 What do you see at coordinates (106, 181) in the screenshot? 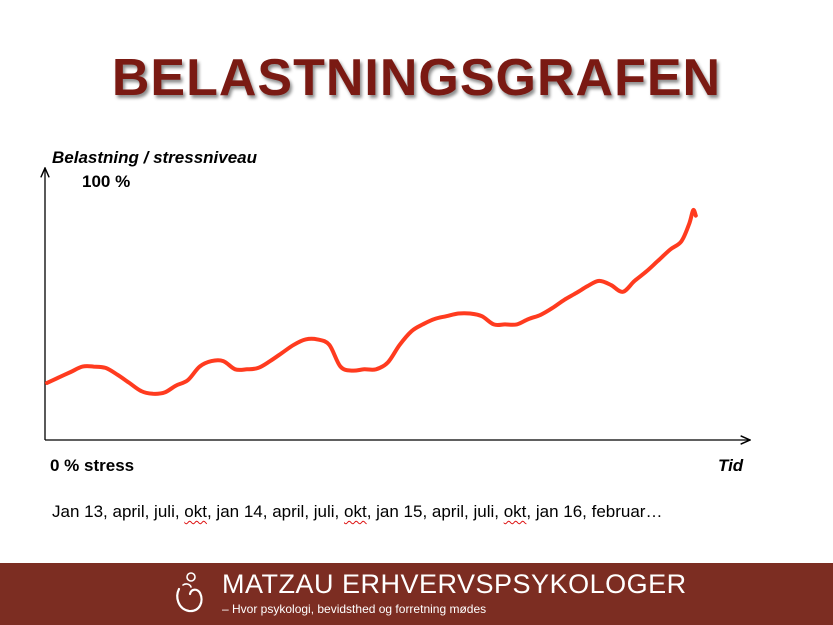
I see `y-axis-top-label: 100 %` at bounding box center [106, 181].